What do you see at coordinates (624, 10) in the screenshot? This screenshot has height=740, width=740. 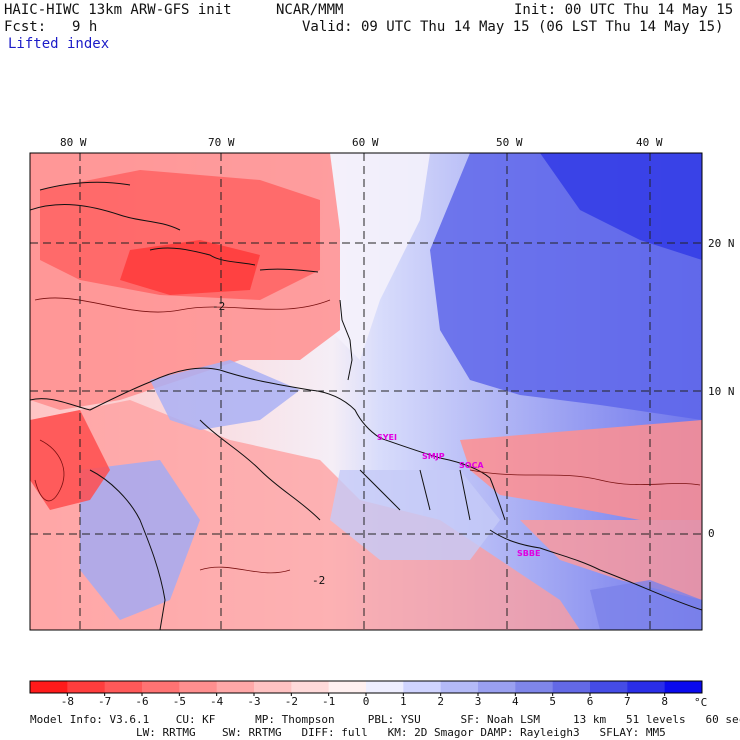 I see `init-time: Init: 00 UTC Thu 14 May 15` at bounding box center [624, 10].